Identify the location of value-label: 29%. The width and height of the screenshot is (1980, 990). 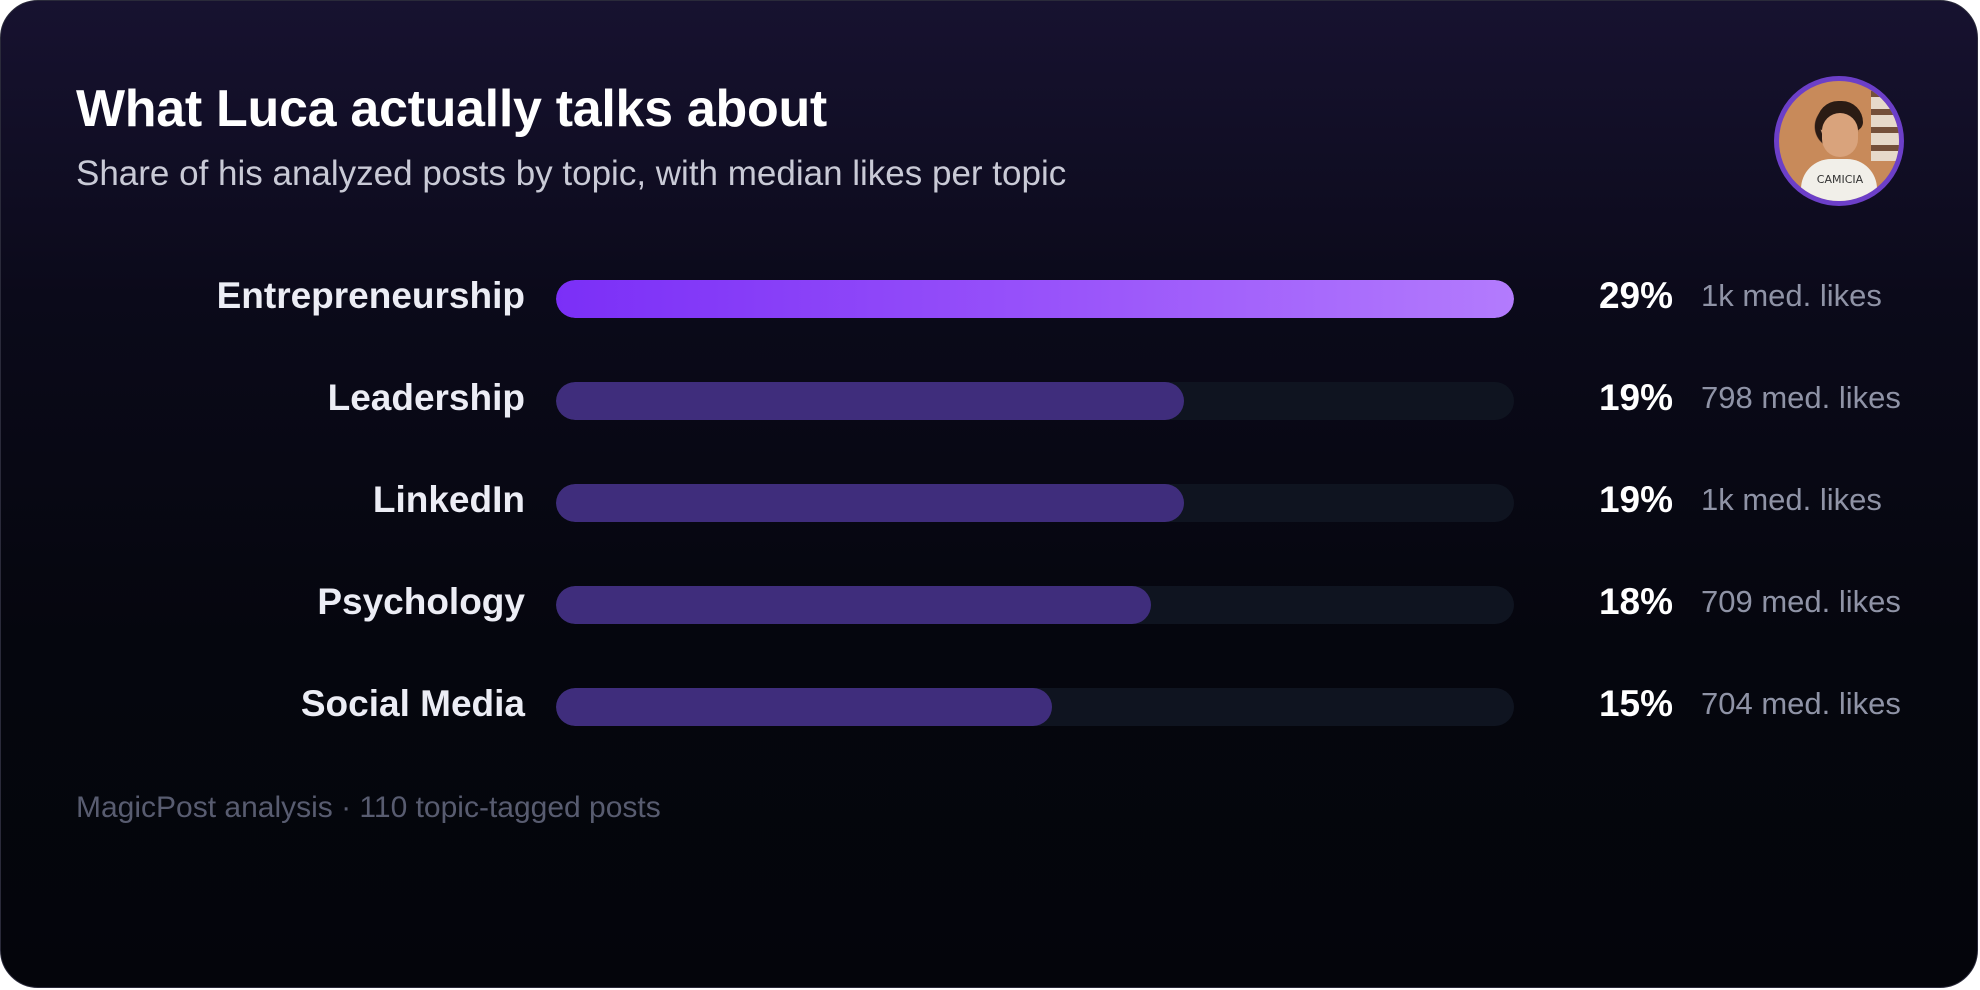
(1635, 295).